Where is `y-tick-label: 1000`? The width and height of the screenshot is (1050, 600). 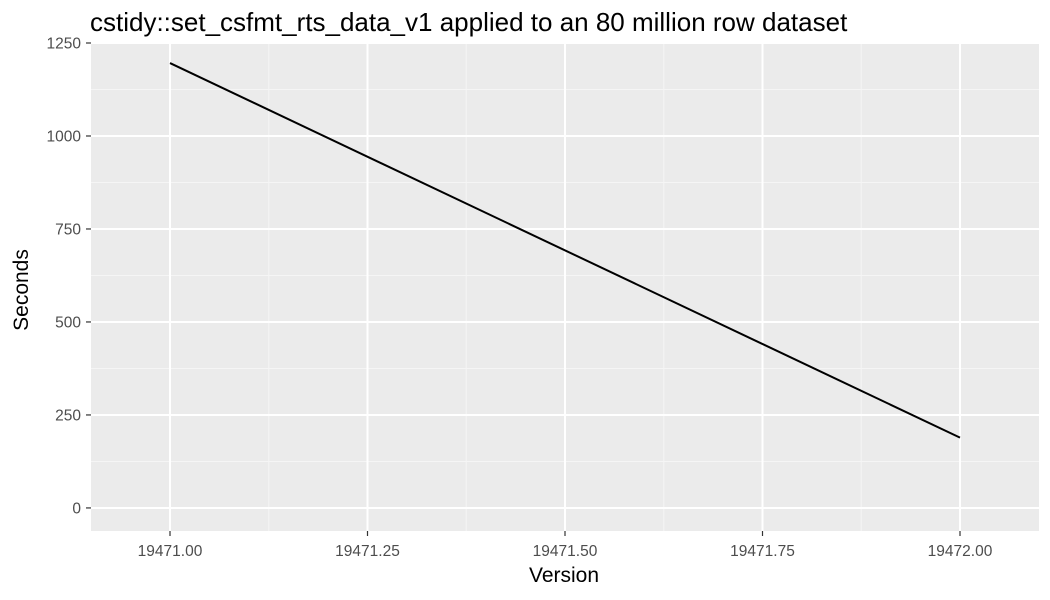
y-tick-label: 1000 is located at coordinates (64, 136).